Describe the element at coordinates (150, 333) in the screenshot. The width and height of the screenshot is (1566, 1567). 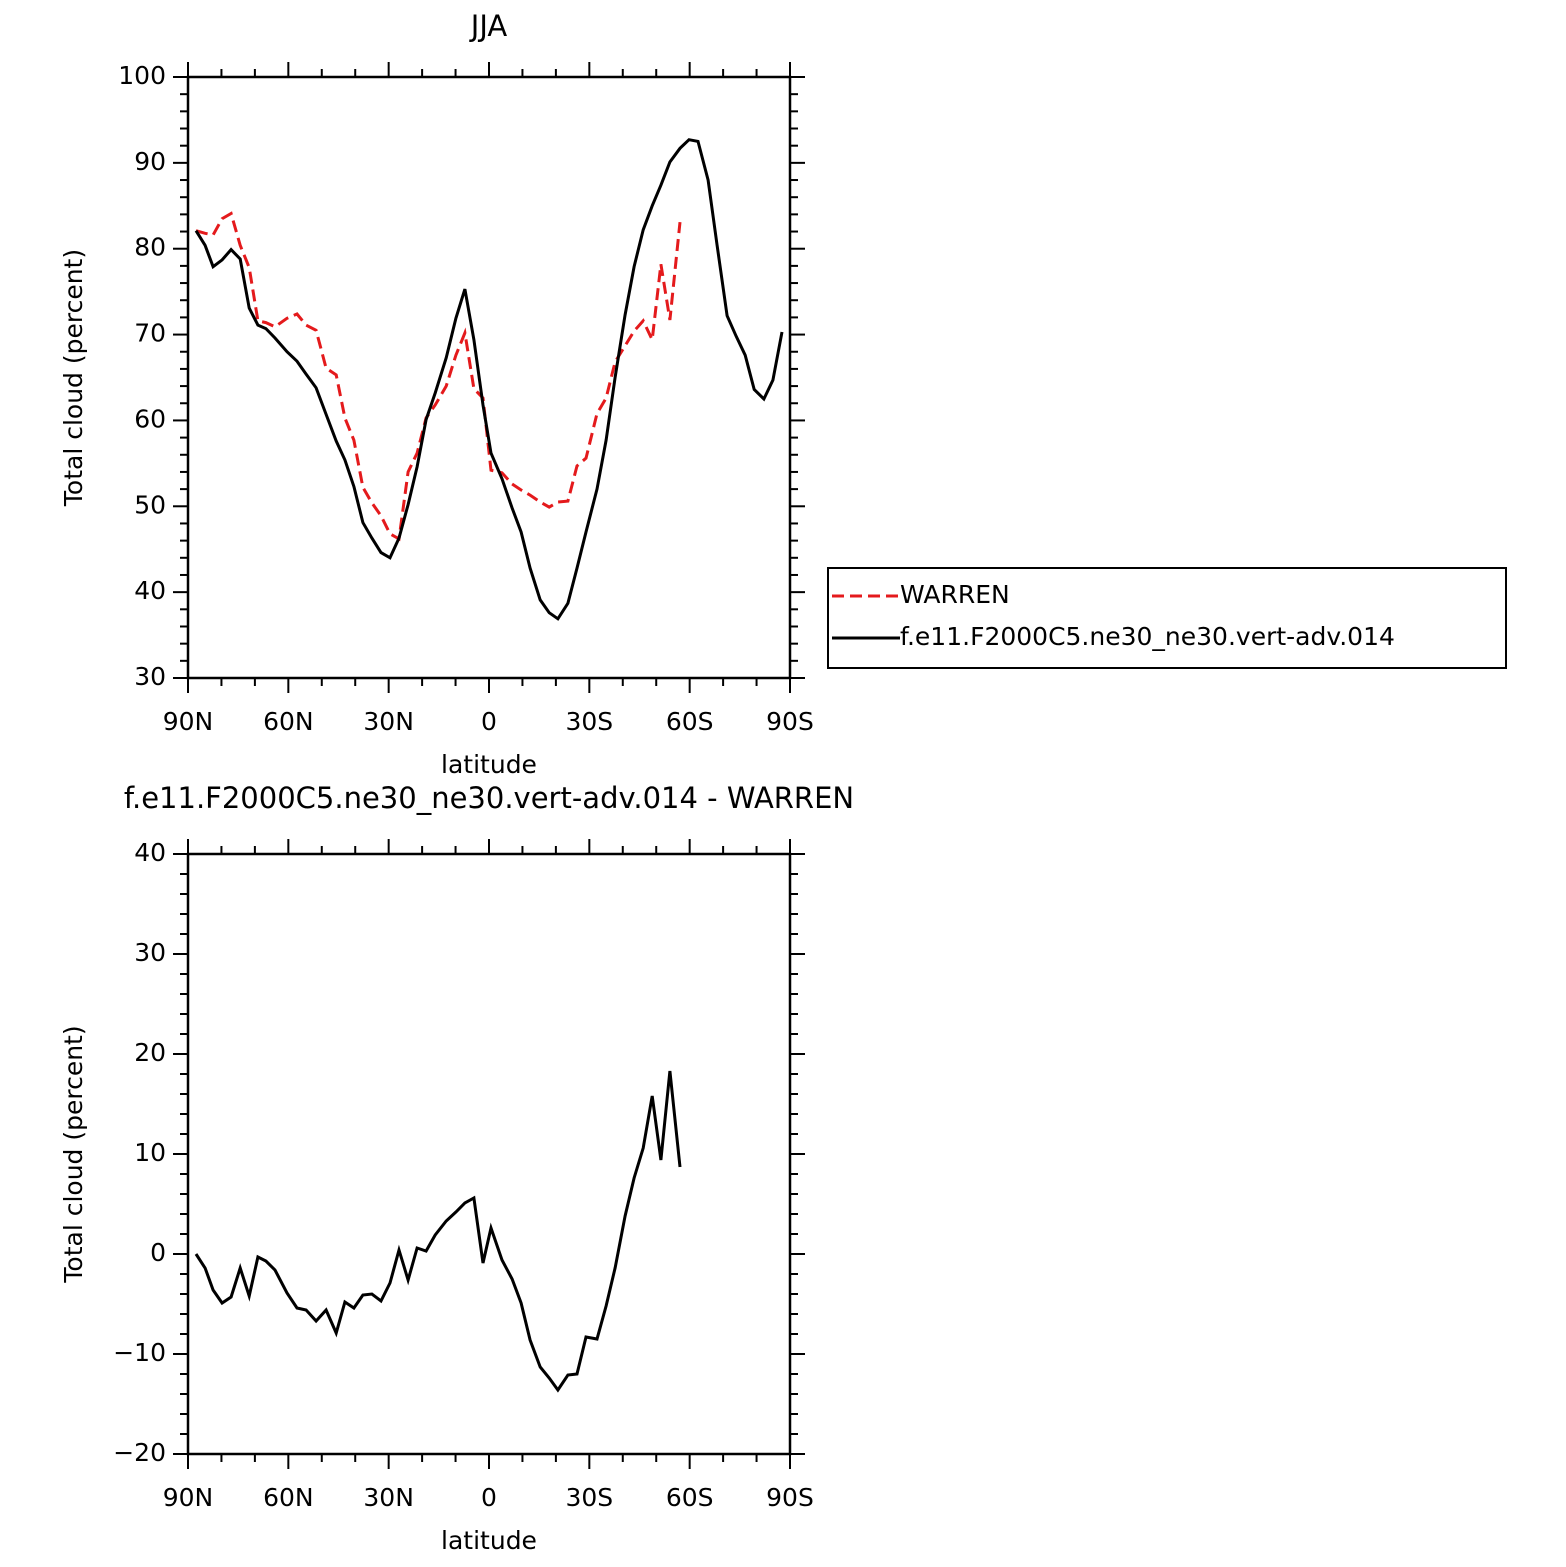
I see `y-tick-label: 70` at that location.